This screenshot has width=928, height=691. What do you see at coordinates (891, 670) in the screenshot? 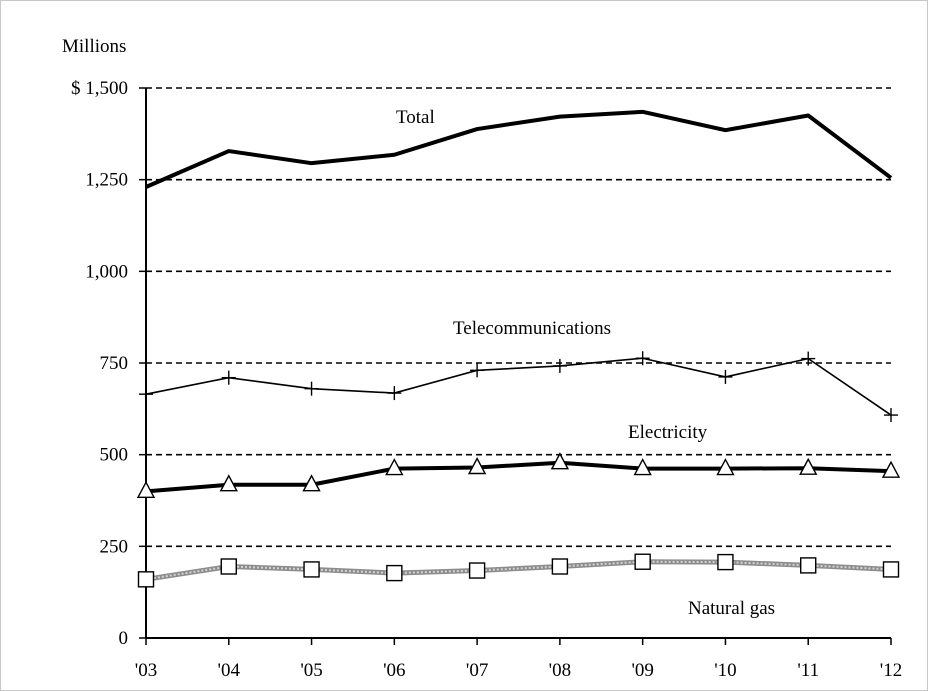
I see `x-tick-label: '12` at bounding box center [891, 670].